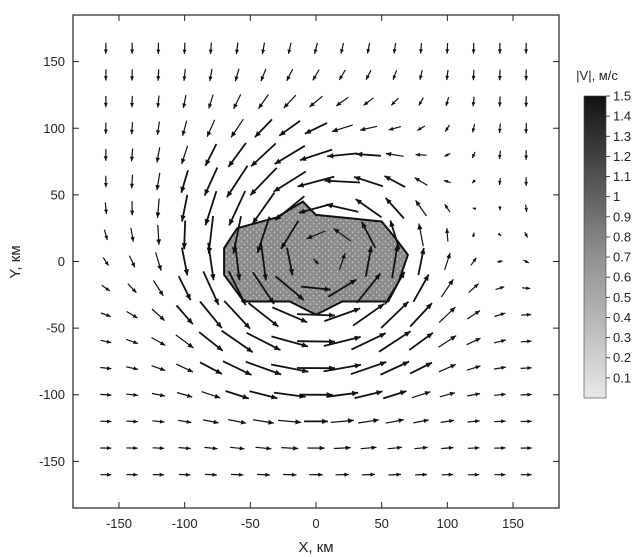 Image resolution: width=638 pixels, height=557 pixels. Describe the element at coordinates (513, 523) in the screenshot. I see `x-tick-label: 150` at that location.